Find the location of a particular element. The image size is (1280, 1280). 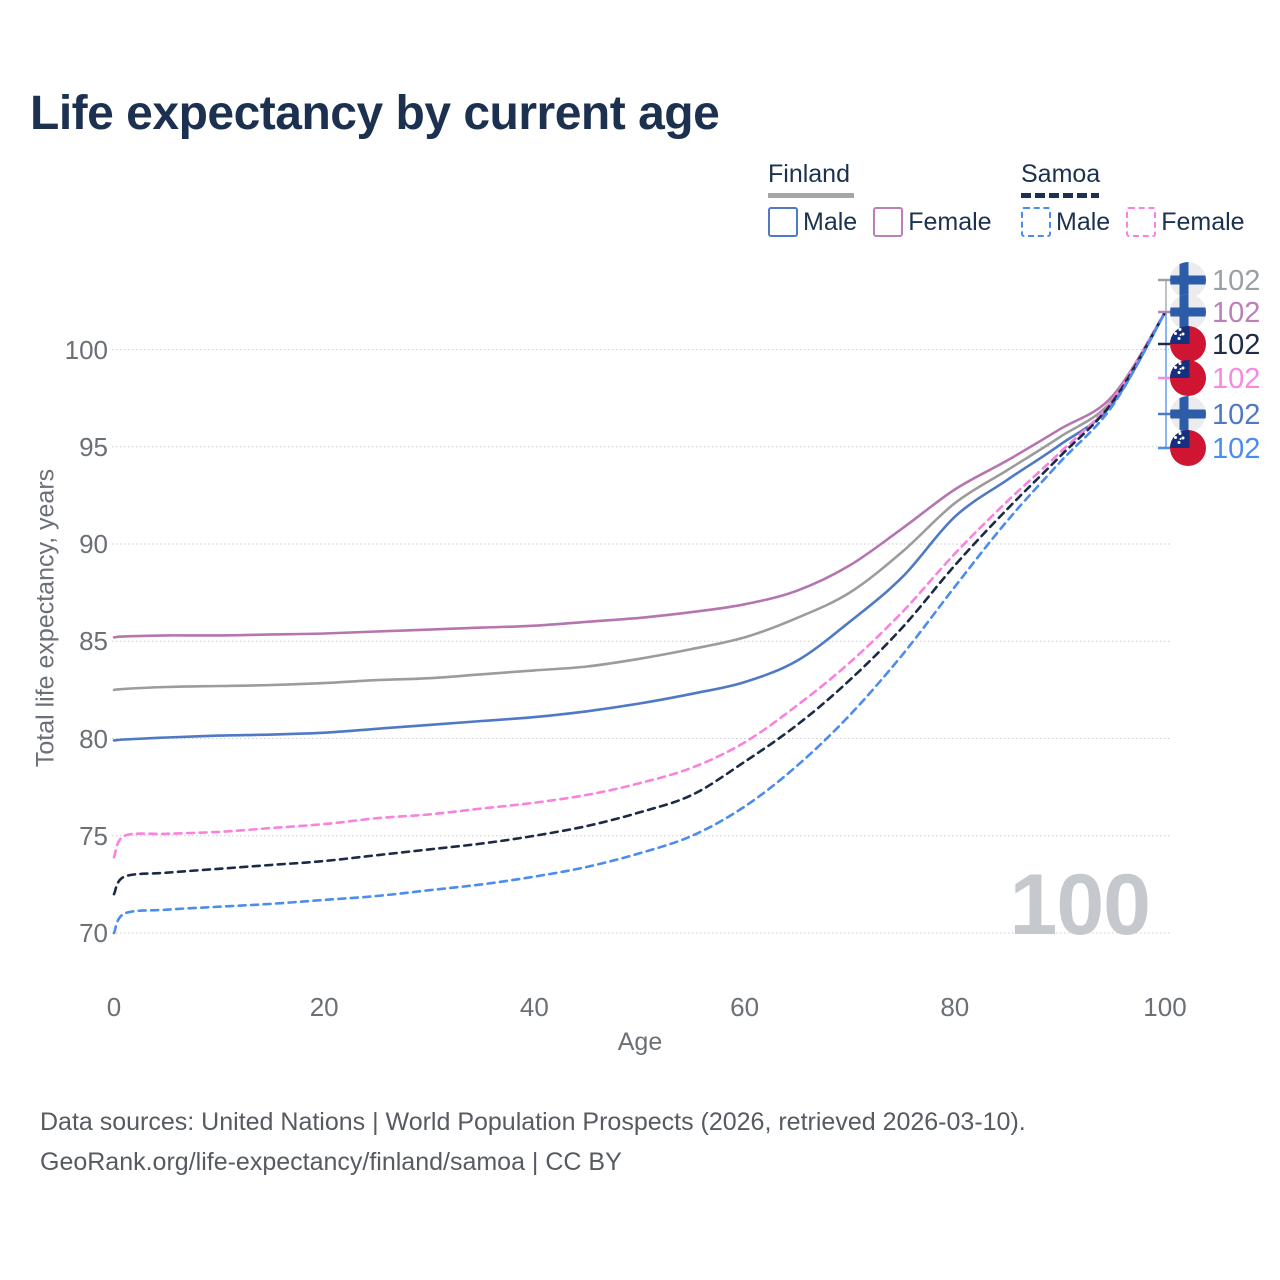

y-tick-label-85: 85 is located at coordinates (93, 641).